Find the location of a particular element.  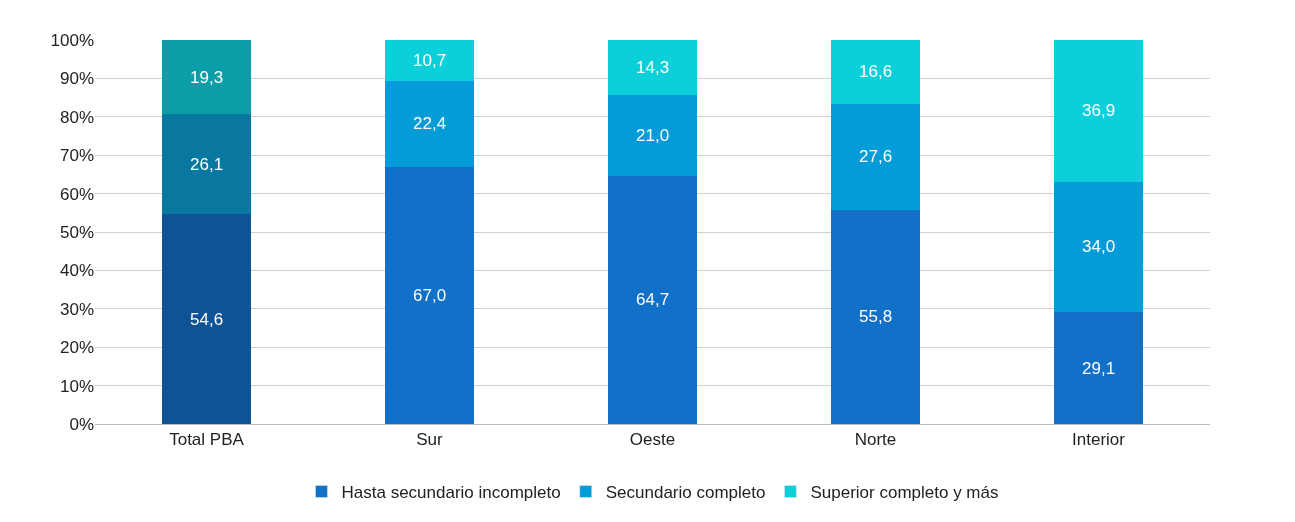

data-label: 19,3 is located at coordinates (207, 77).